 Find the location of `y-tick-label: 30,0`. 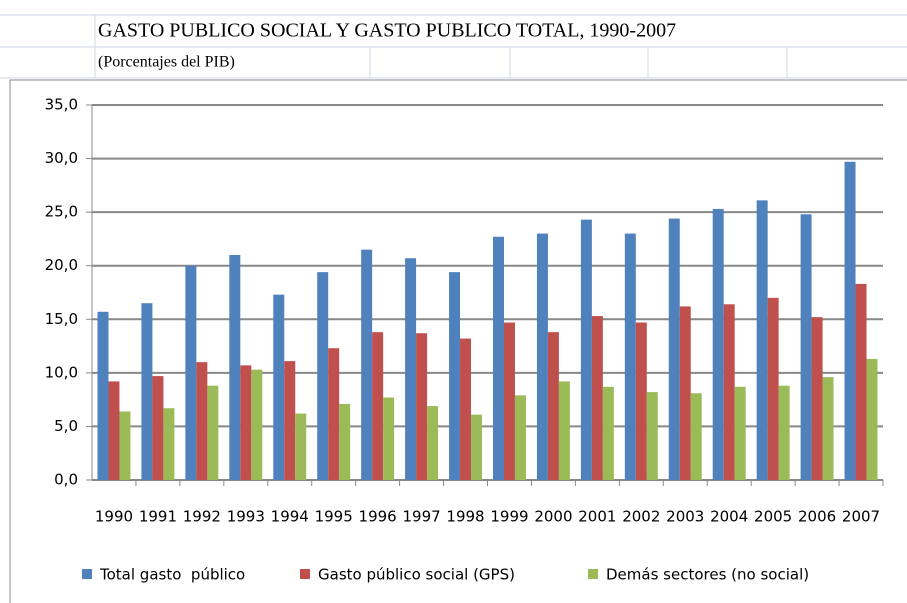

y-tick-label: 30,0 is located at coordinates (61, 158).